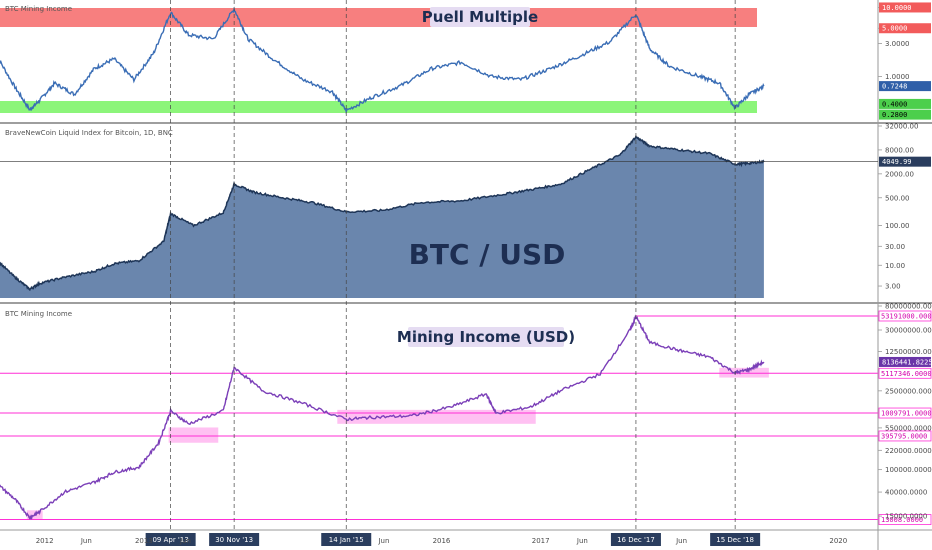 The height and width of the screenshot is (550, 932). What do you see at coordinates (897, 77) in the screenshot?
I see `y-tick-label: 1.0000` at bounding box center [897, 77].